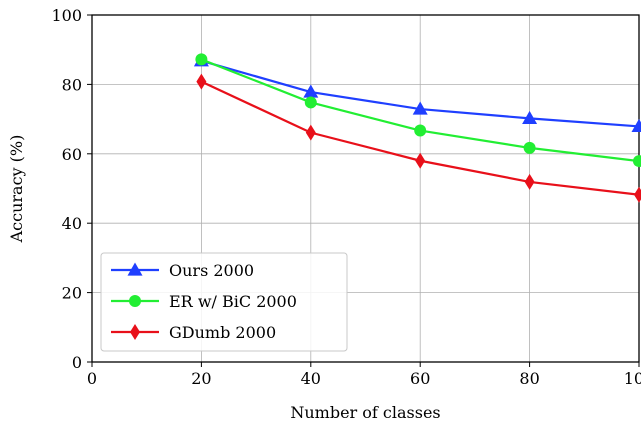 Image resolution: width=641 pixels, height=428 pixels. What do you see at coordinates (201, 378) in the screenshot?
I see `x-tick-label: 20` at bounding box center [201, 378].